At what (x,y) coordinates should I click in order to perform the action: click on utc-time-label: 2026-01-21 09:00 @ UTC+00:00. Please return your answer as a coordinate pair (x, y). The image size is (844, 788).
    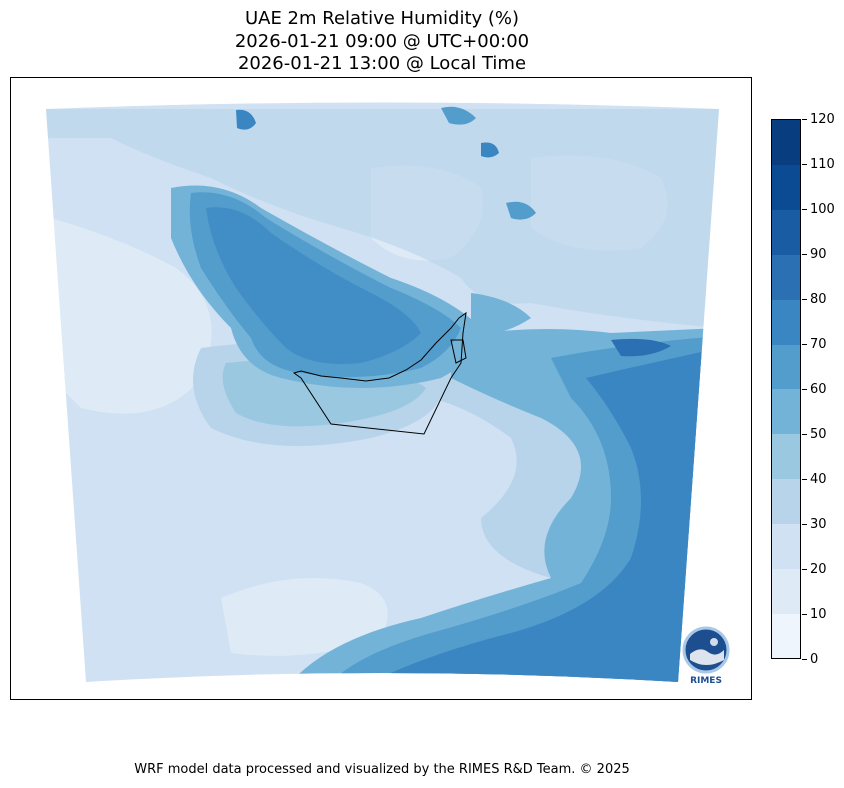
    Looking at the image, I should click on (382, 41).